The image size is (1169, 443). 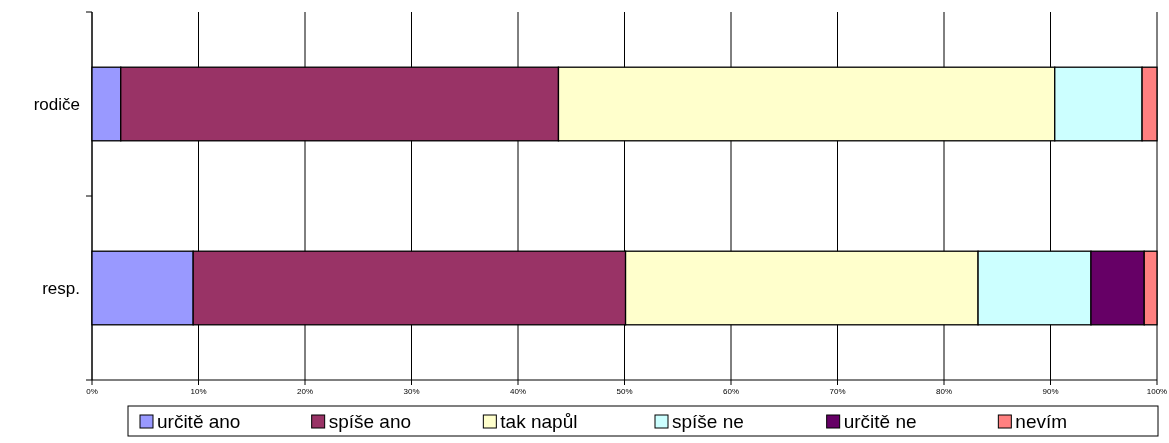 I want to click on y-tick-label: resp., so click(x=61, y=288).